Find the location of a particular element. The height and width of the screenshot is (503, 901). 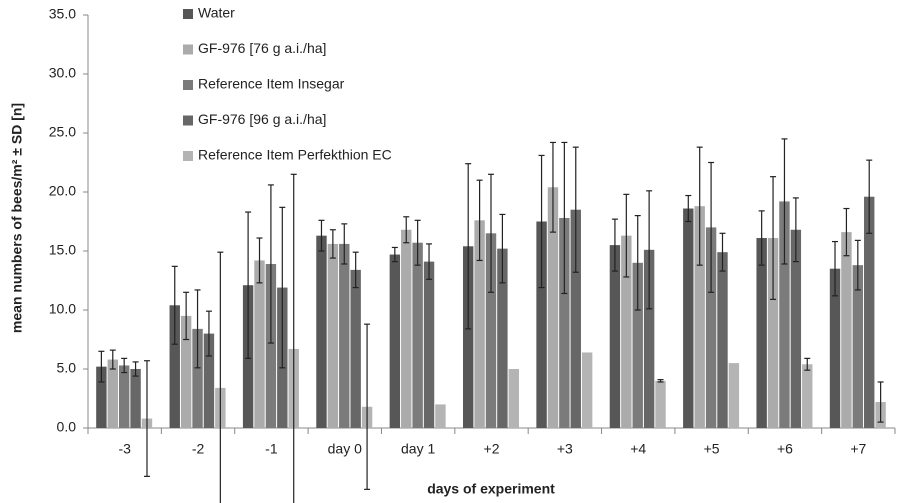

x-tick-label: -3 is located at coordinates (124, 449).